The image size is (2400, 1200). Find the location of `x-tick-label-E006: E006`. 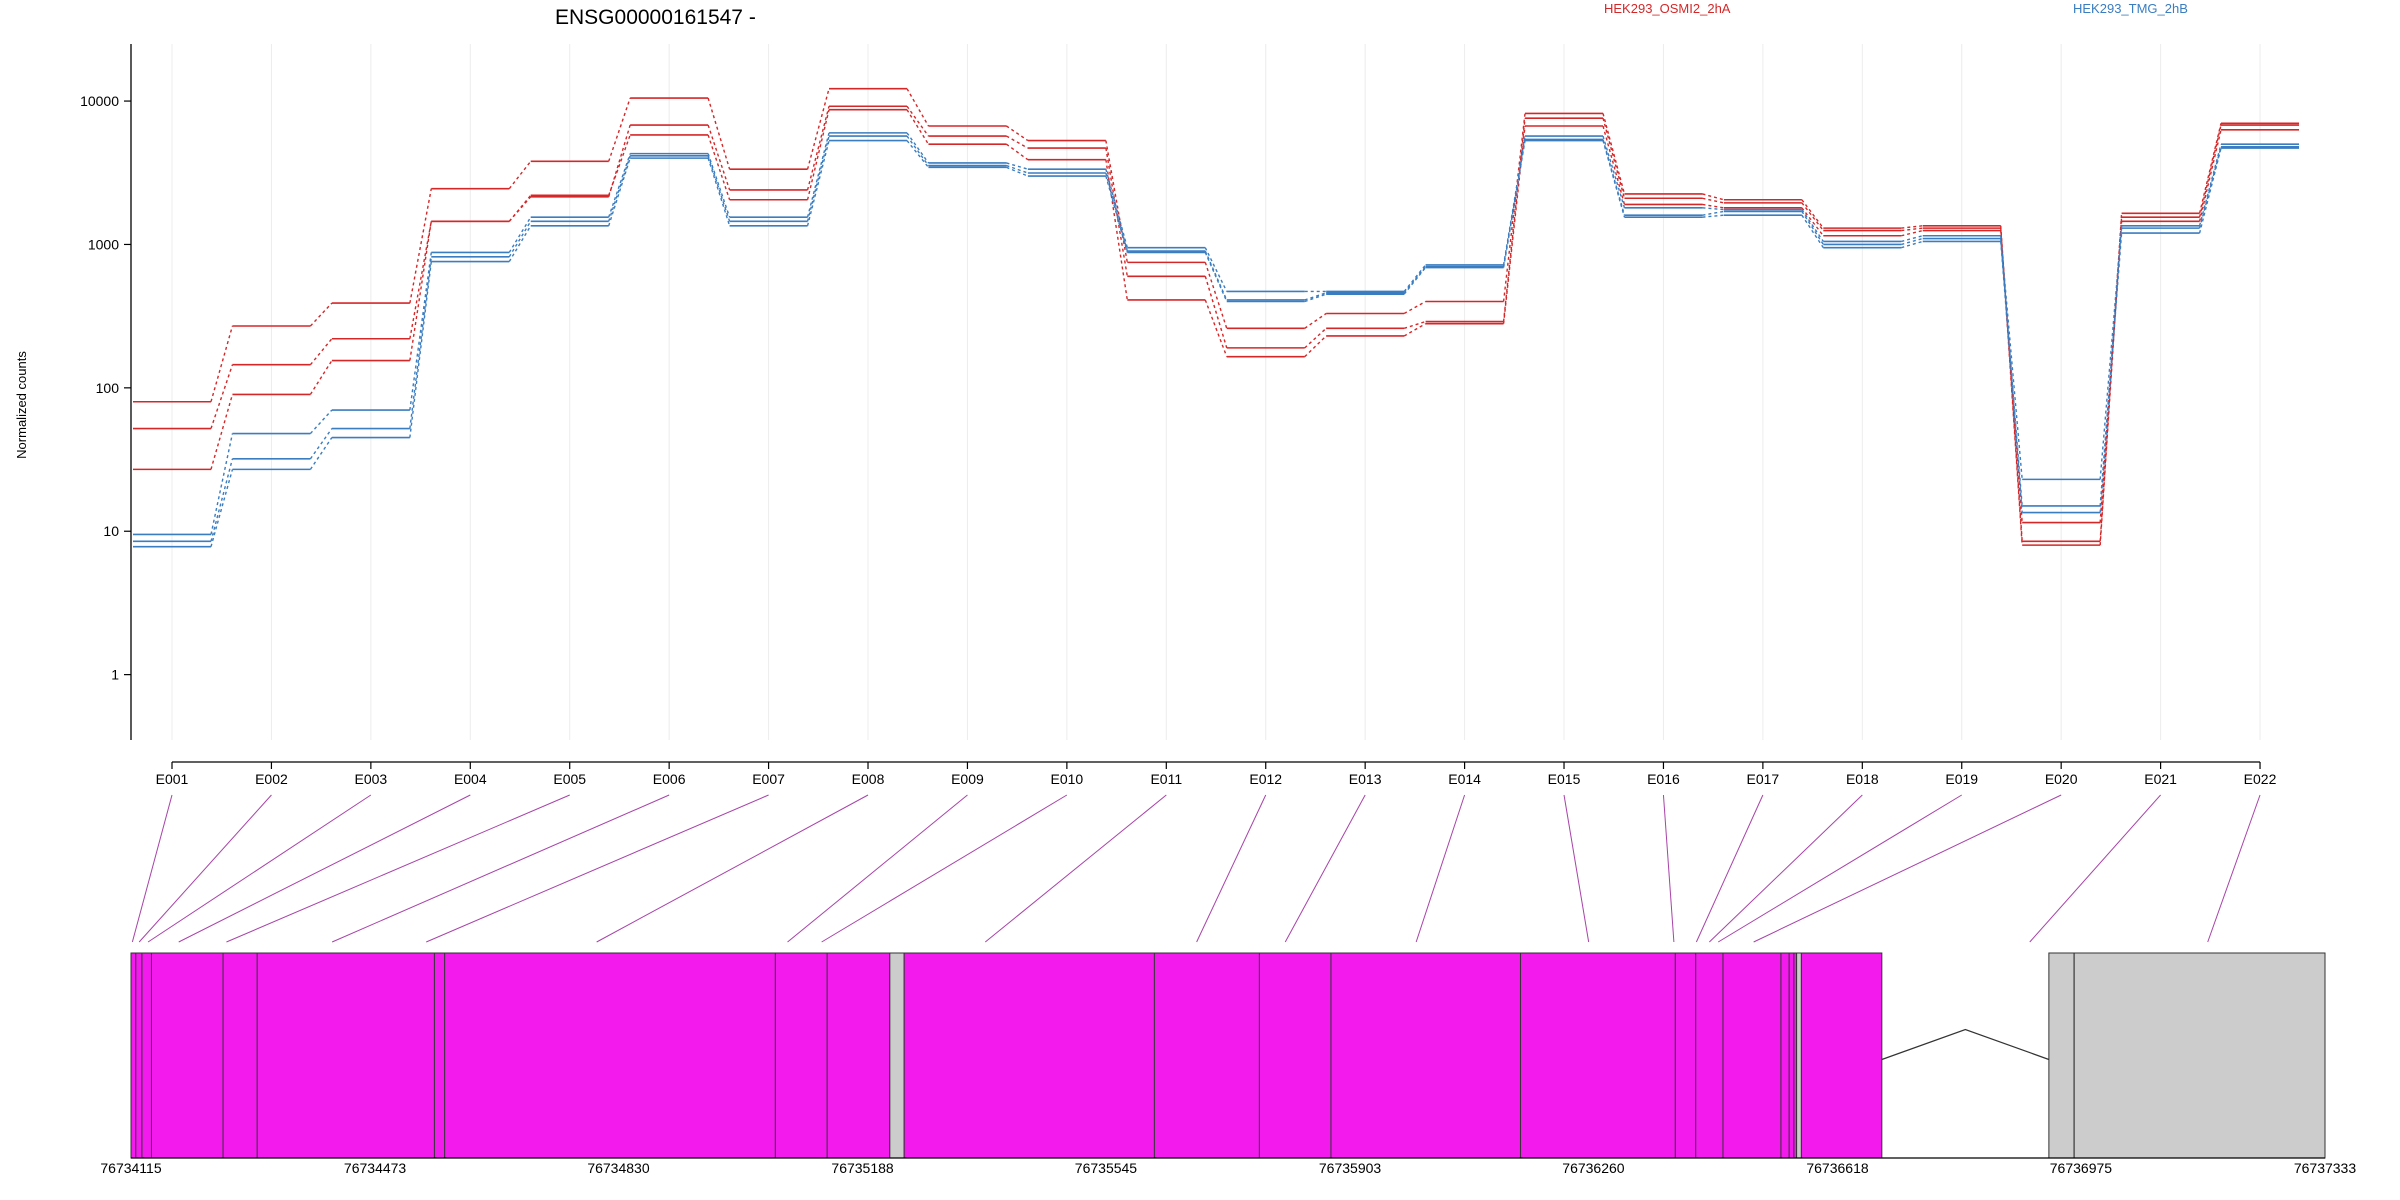

x-tick-label-E006: E006 is located at coordinates (669, 779).